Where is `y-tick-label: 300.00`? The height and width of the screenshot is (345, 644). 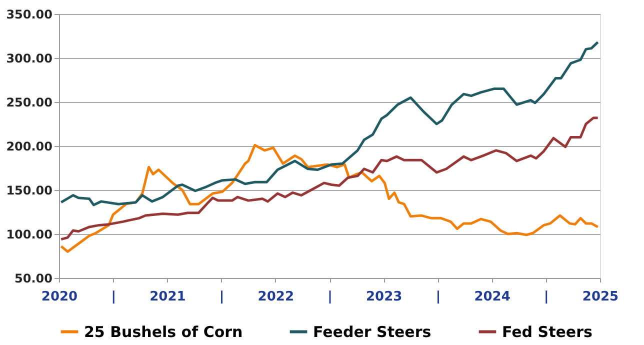
y-tick-label: 300.00 is located at coordinates (29, 59).